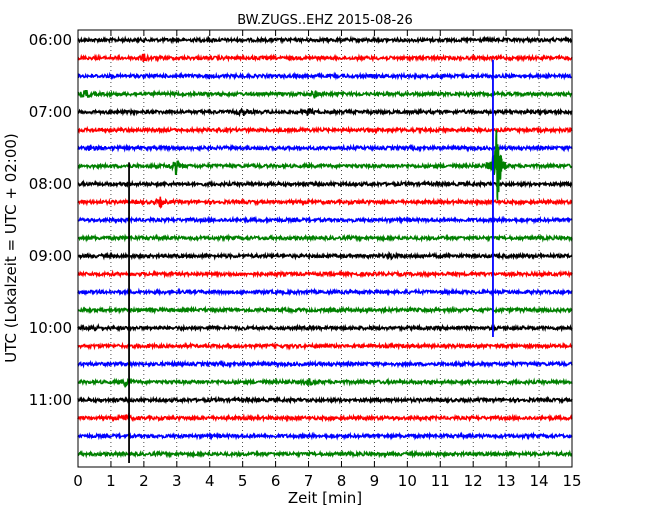  What do you see at coordinates (50, 328) in the screenshot?
I see `y-tick-label: 10:00` at bounding box center [50, 328].